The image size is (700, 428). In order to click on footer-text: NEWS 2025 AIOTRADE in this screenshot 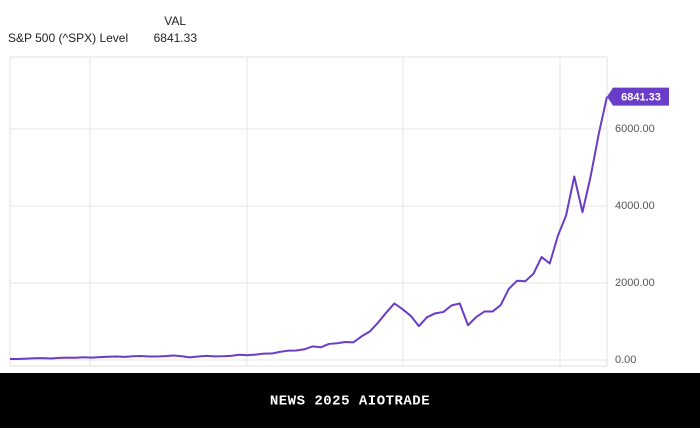, I will do `click(350, 402)`.